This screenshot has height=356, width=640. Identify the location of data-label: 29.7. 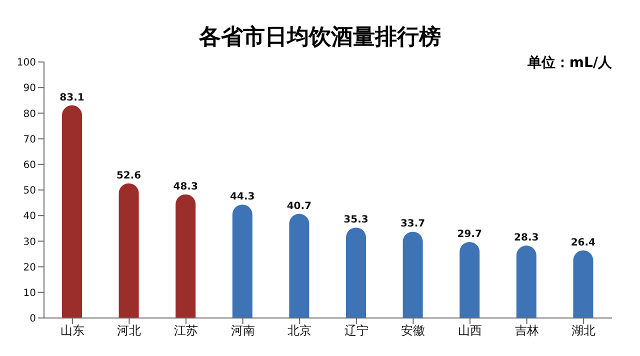
(469, 234).